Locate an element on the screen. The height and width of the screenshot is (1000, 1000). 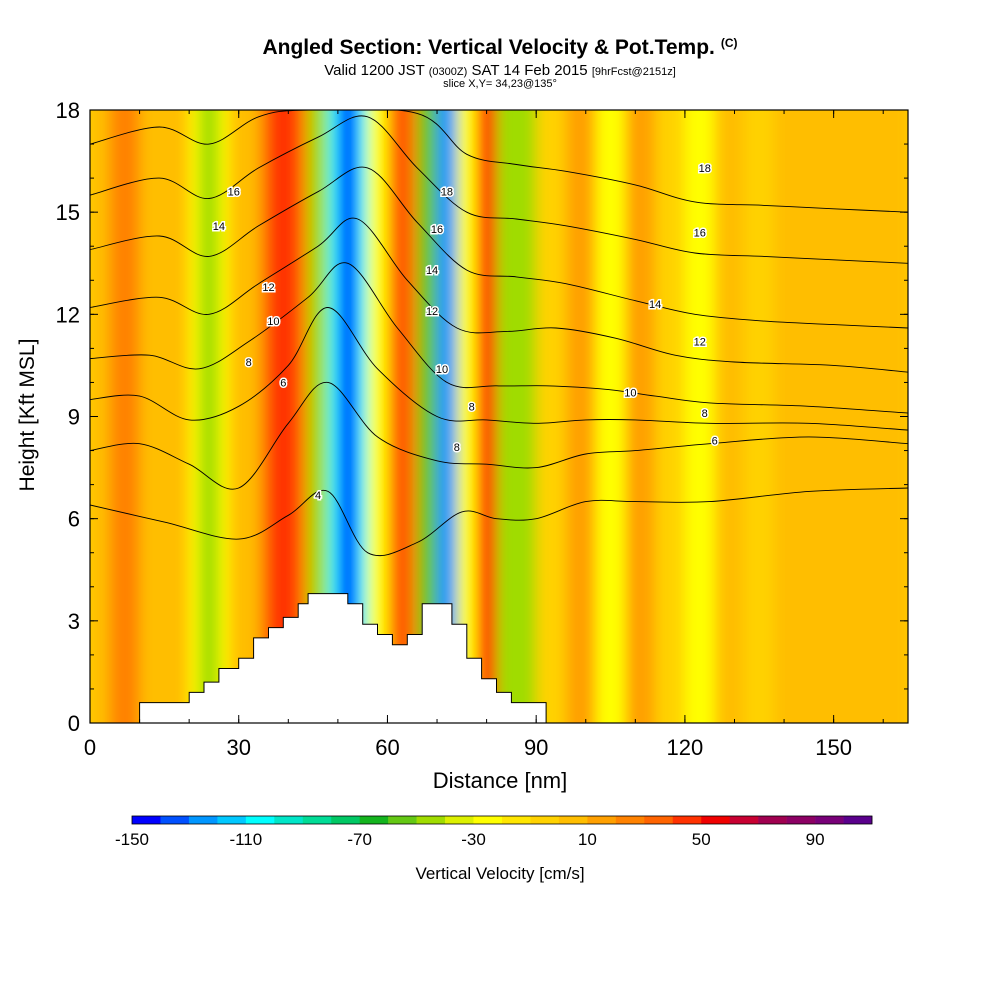
y-tick-label: 6 is located at coordinates (74, 519).